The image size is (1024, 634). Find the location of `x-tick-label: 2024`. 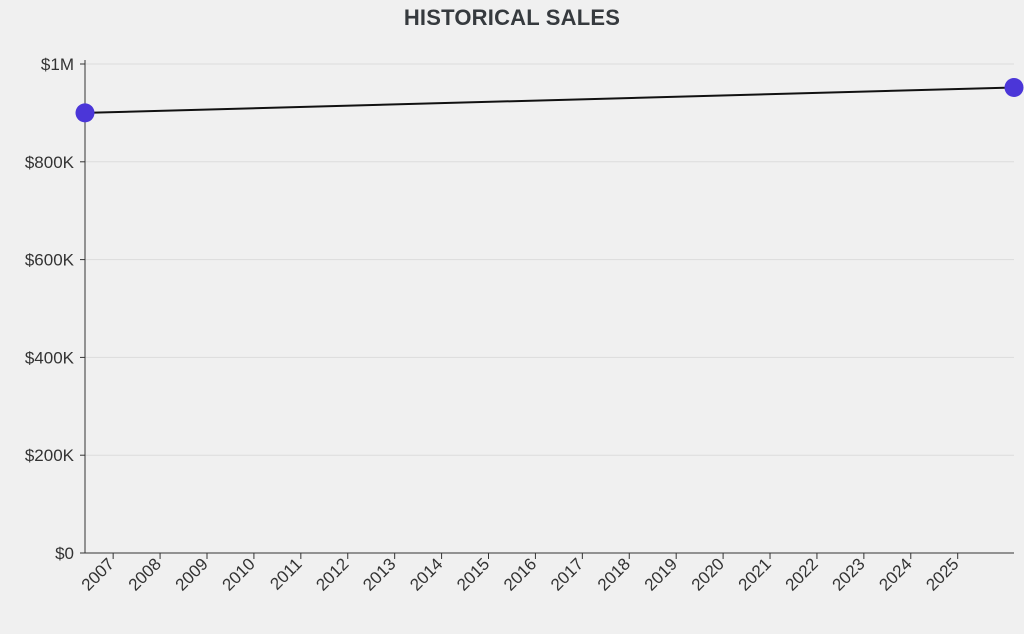

x-tick-label: 2024 is located at coordinates (895, 574).